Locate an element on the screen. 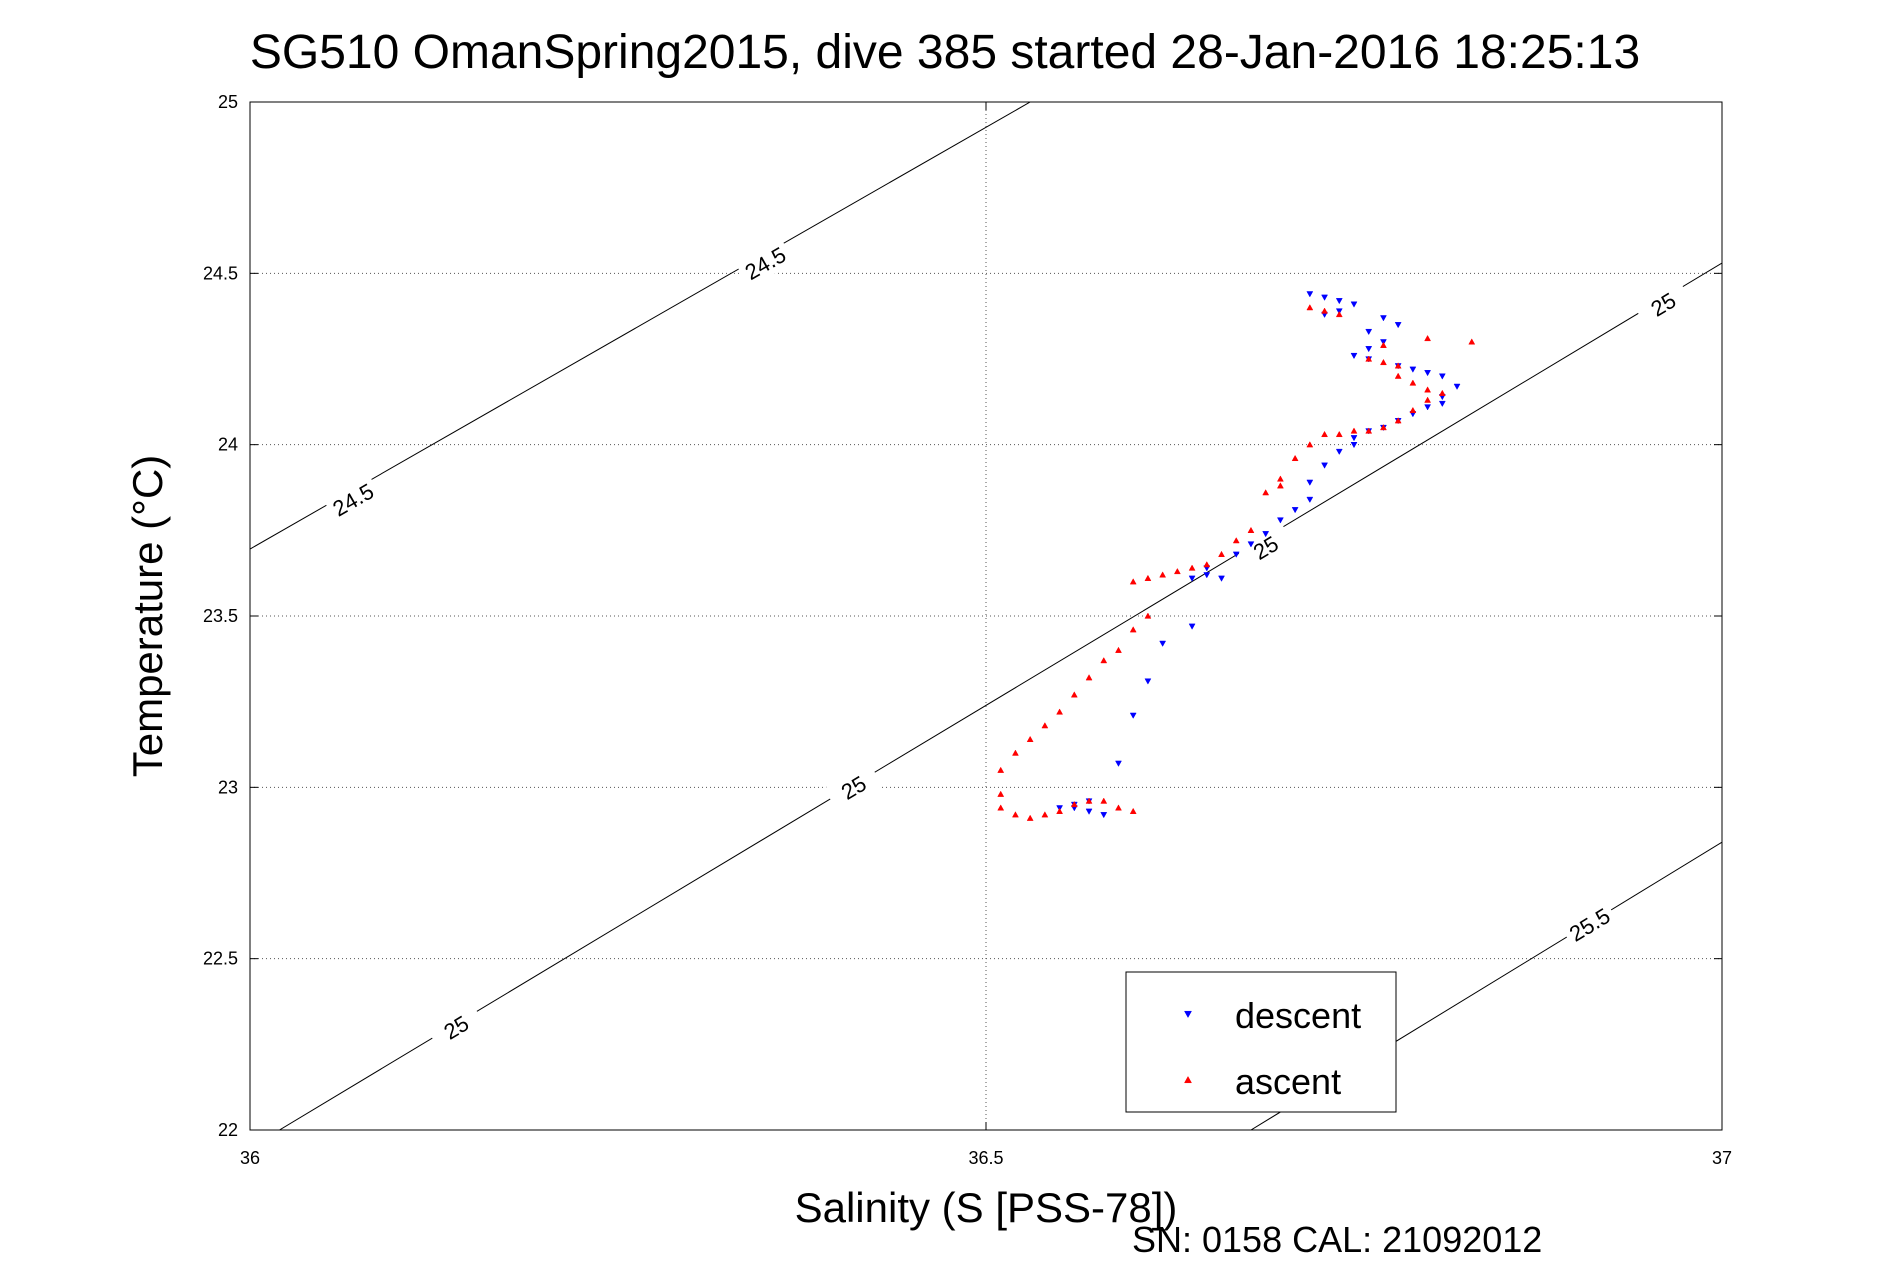  series-ascent is located at coordinates (1236, 562).